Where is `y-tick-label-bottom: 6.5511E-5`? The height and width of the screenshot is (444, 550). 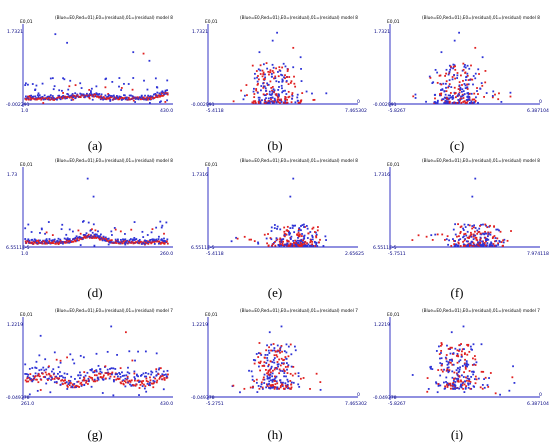 y-tick-label-bottom: 6.5511E-5 is located at coordinates (385, 248).